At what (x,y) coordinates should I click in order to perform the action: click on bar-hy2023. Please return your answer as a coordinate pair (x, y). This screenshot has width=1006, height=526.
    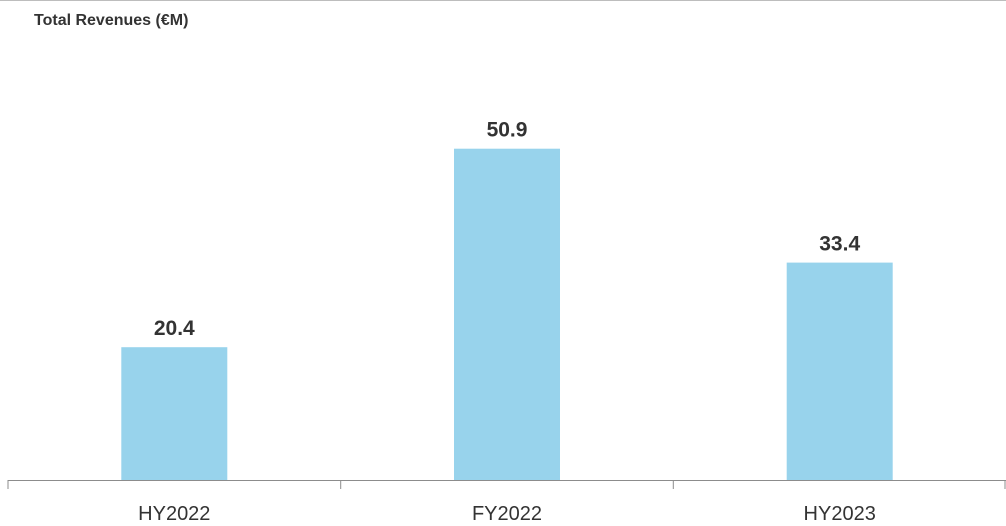
    Looking at the image, I should click on (839, 371).